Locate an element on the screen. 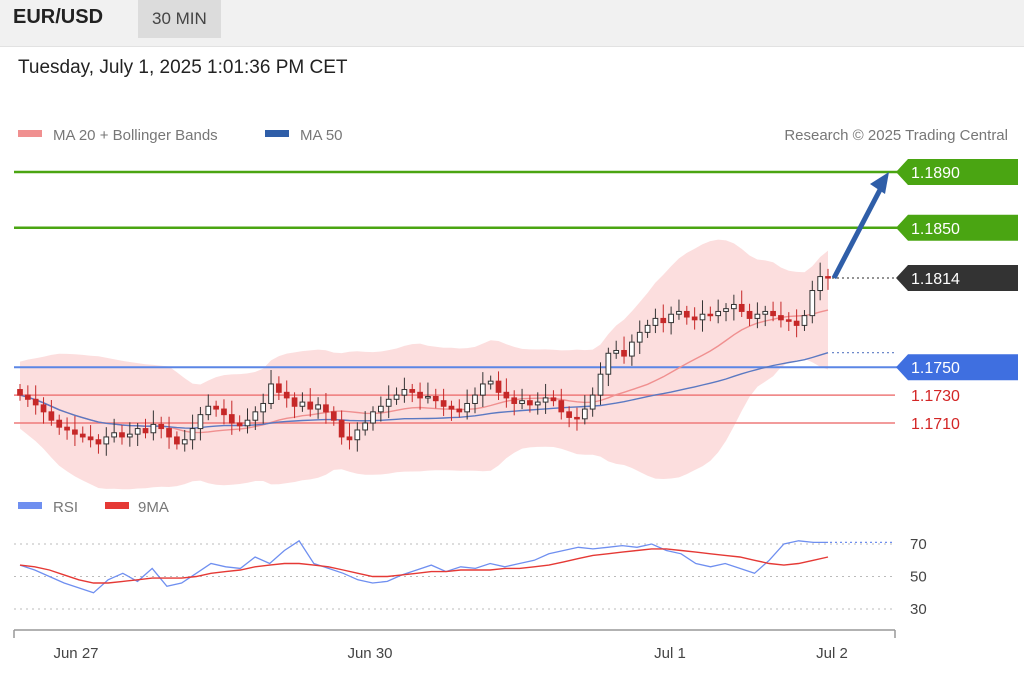 This screenshot has height=675, width=1024. level-1-1890-tag is located at coordinates (957, 172).